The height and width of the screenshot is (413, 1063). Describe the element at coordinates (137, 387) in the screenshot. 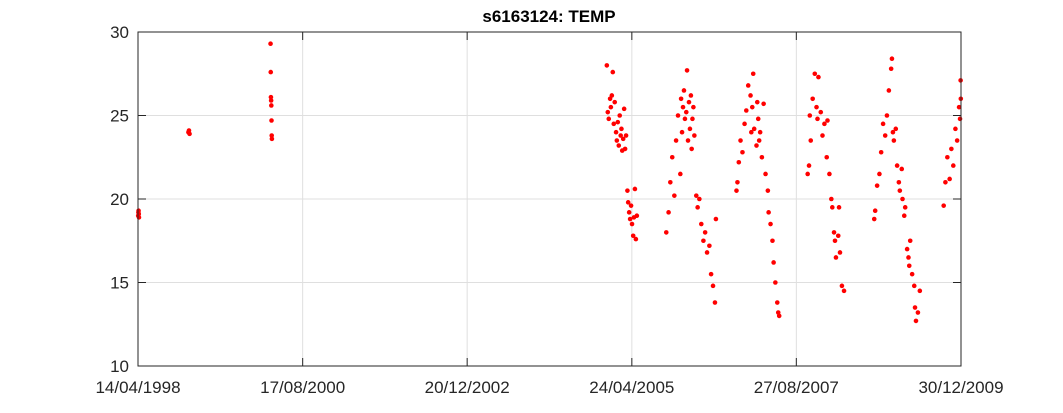

I see `x-tick-label: 14/04/1998` at that location.